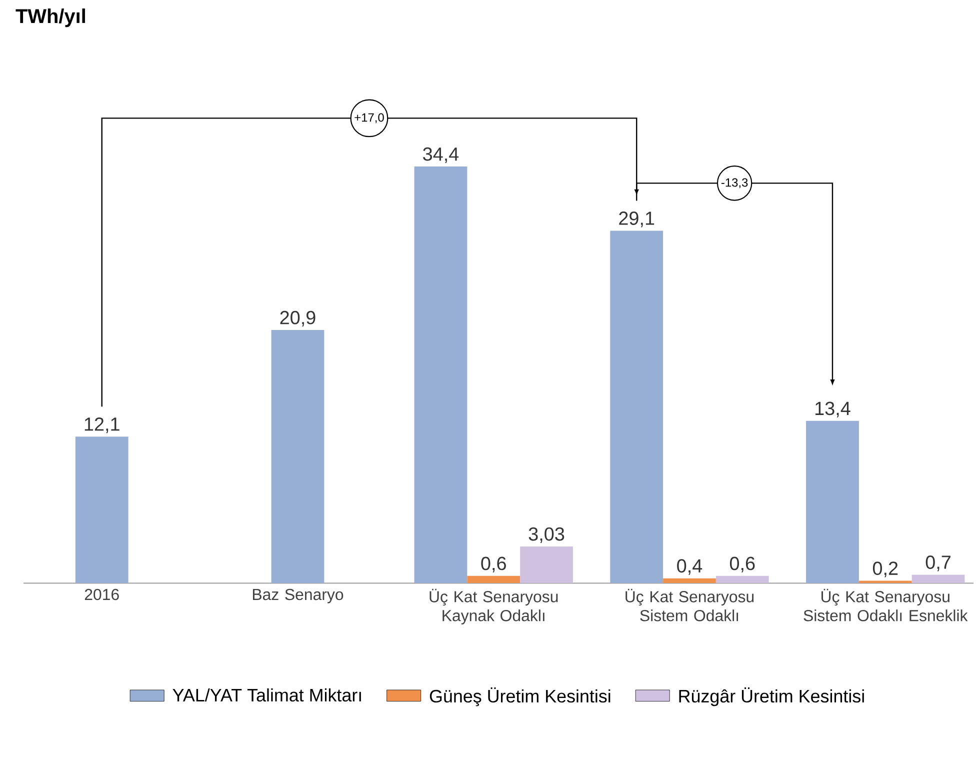  I want to click on data-label: 34,4, so click(441, 155).